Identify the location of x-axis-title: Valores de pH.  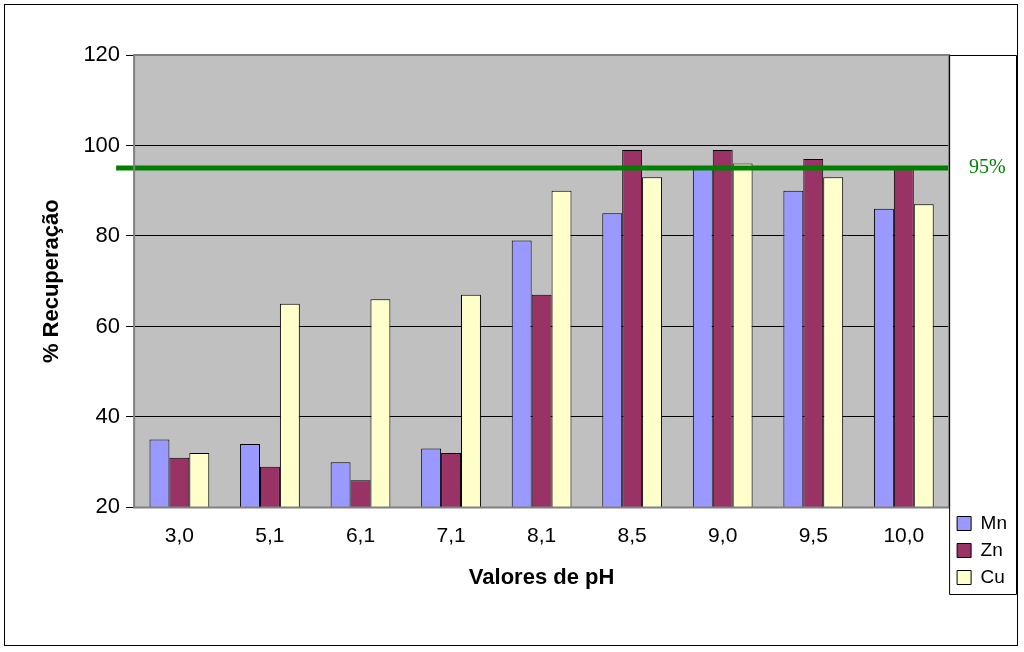
(541, 576).